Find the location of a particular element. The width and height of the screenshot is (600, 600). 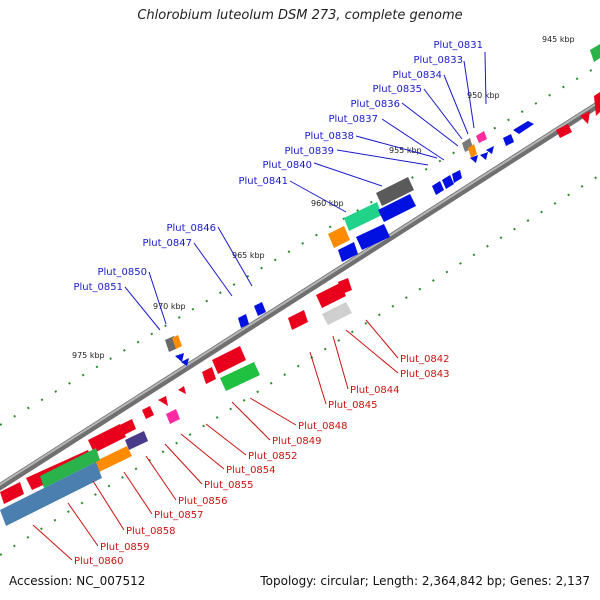

gene-label-plut-0836: Plut_0836 is located at coordinates (375, 104).